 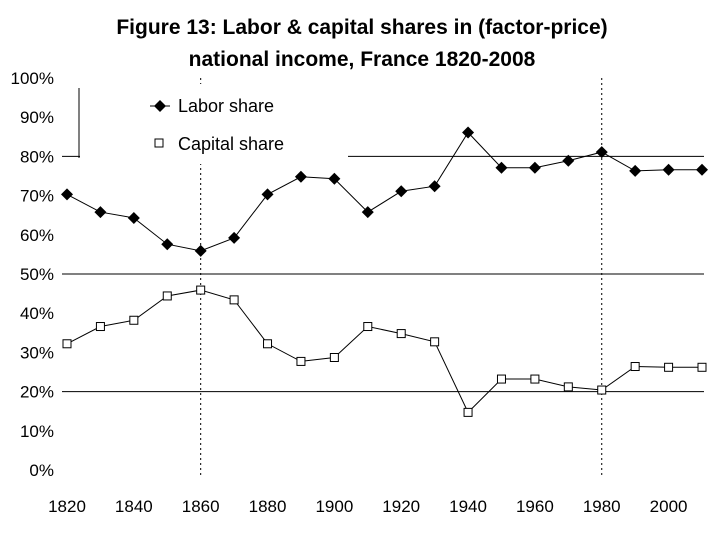 What do you see at coordinates (37, 313) in the screenshot?
I see `y-tick-label: 40%` at bounding box center [37, 313].